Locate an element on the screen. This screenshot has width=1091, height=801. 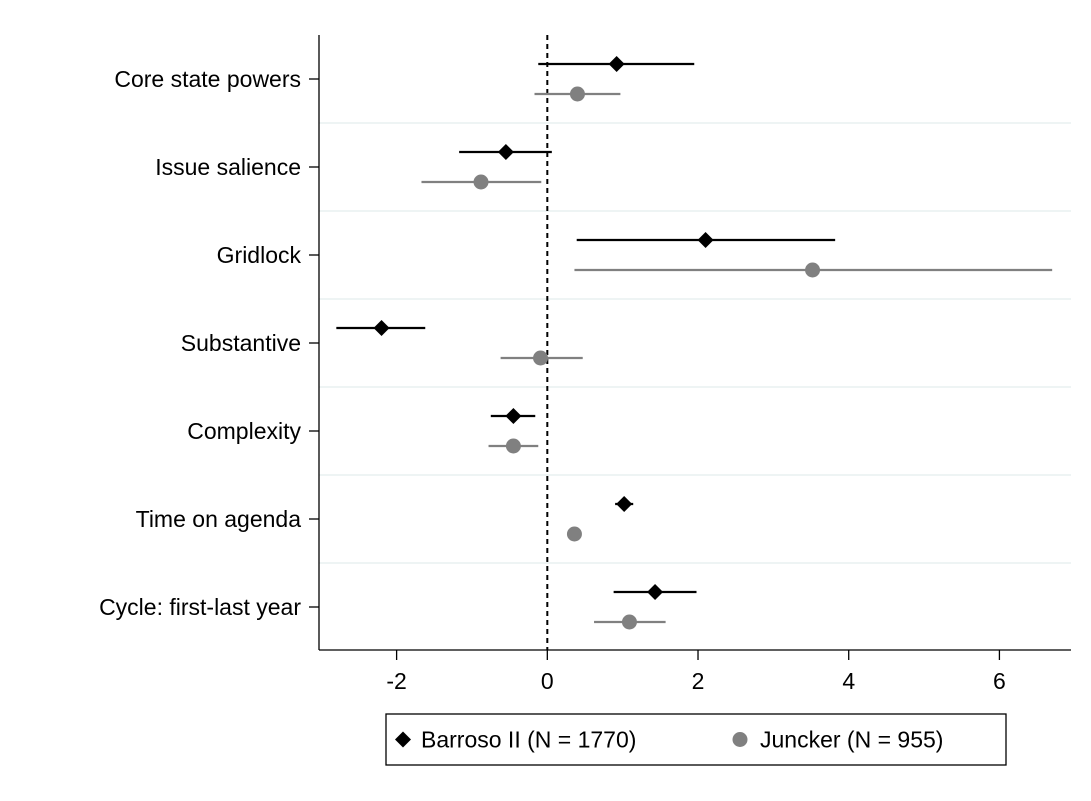
legend-box is located at coordinates (696, 739).